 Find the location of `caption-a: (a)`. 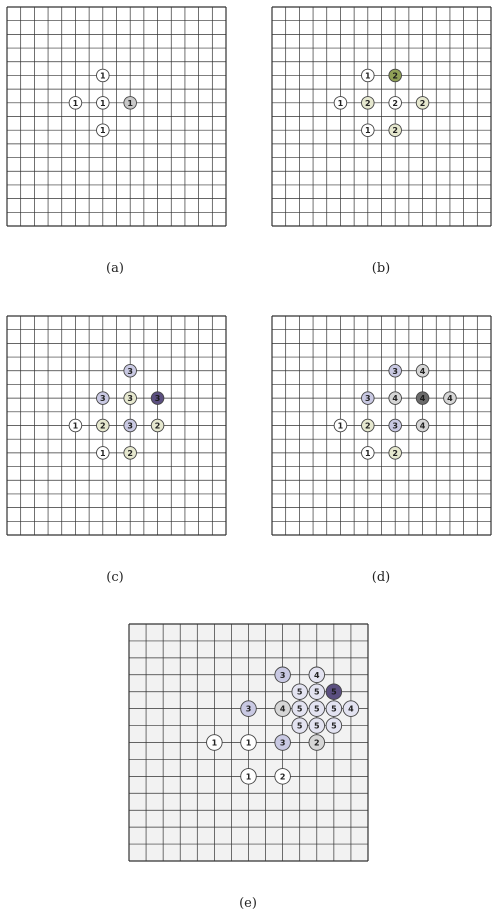

caption-a: (a) is located at coordinates (115, 268).